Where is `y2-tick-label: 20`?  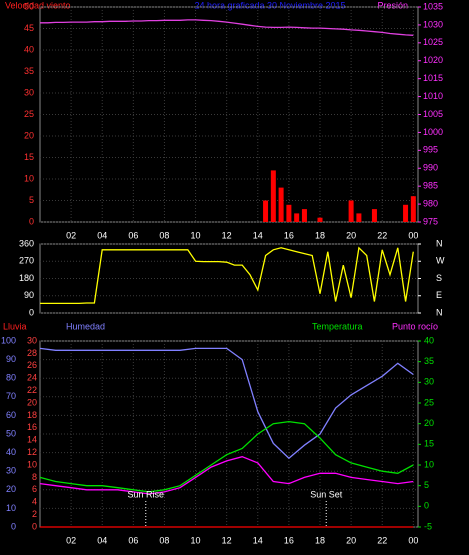
y2-tick-label: 20 is located at coordinates (429, 423).